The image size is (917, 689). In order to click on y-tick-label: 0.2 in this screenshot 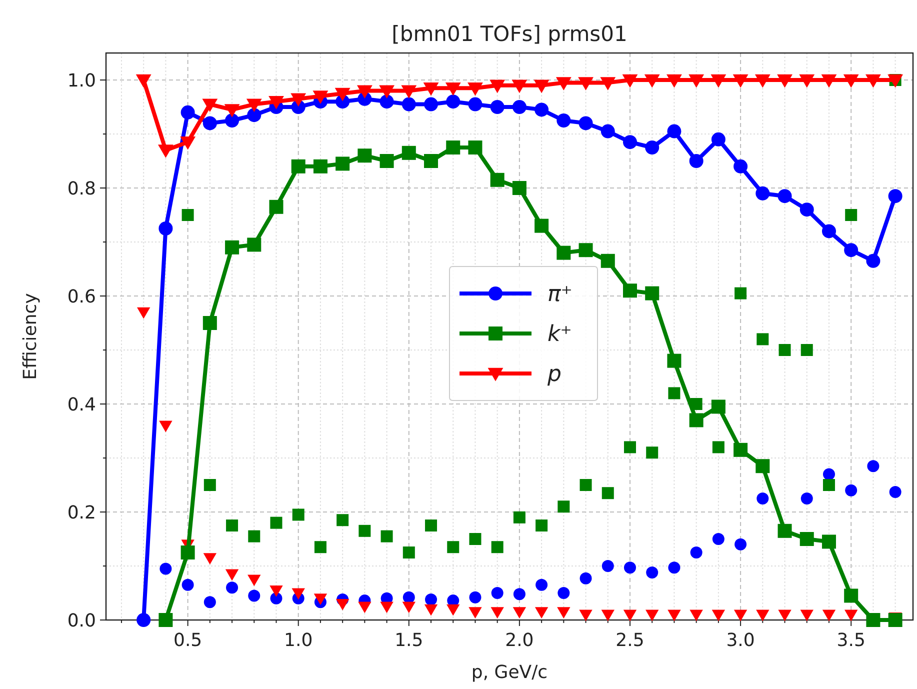, I will do `click(81, 513)`.